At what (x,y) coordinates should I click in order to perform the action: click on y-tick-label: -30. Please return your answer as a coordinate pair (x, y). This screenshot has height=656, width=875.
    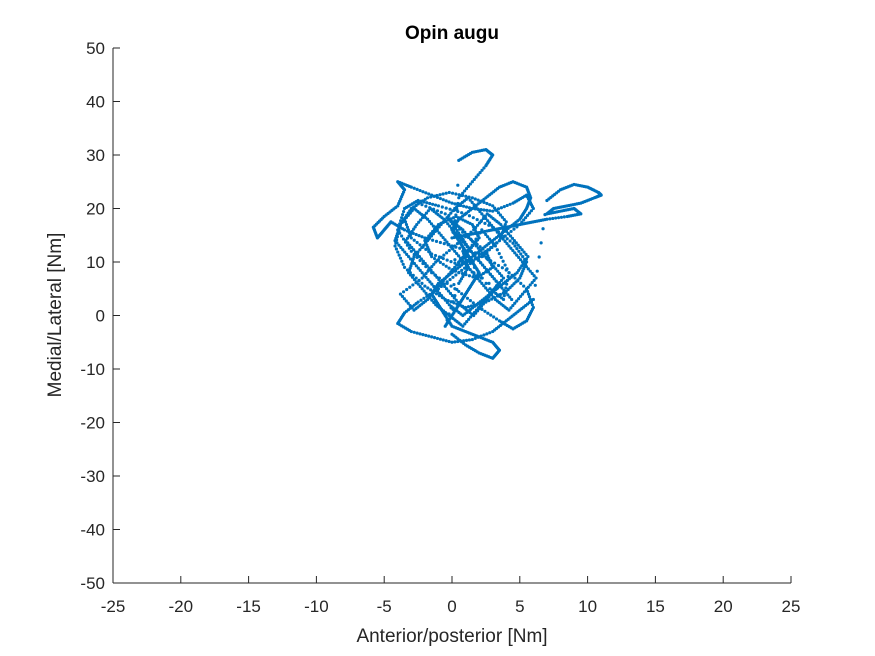
    Looking at the image, I should click on (92, 476).